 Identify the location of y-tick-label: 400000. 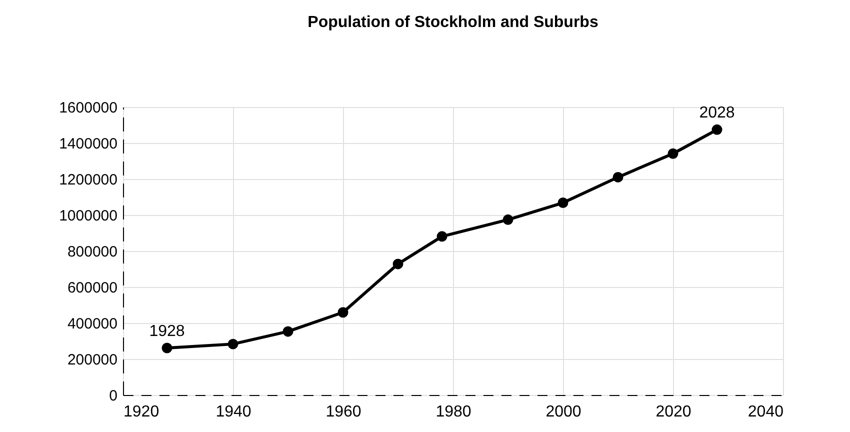
(92, 324).